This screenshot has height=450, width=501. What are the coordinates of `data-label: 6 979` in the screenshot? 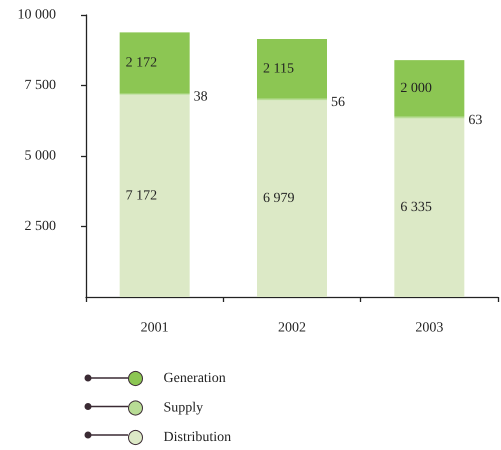 It's located at (278, 198).